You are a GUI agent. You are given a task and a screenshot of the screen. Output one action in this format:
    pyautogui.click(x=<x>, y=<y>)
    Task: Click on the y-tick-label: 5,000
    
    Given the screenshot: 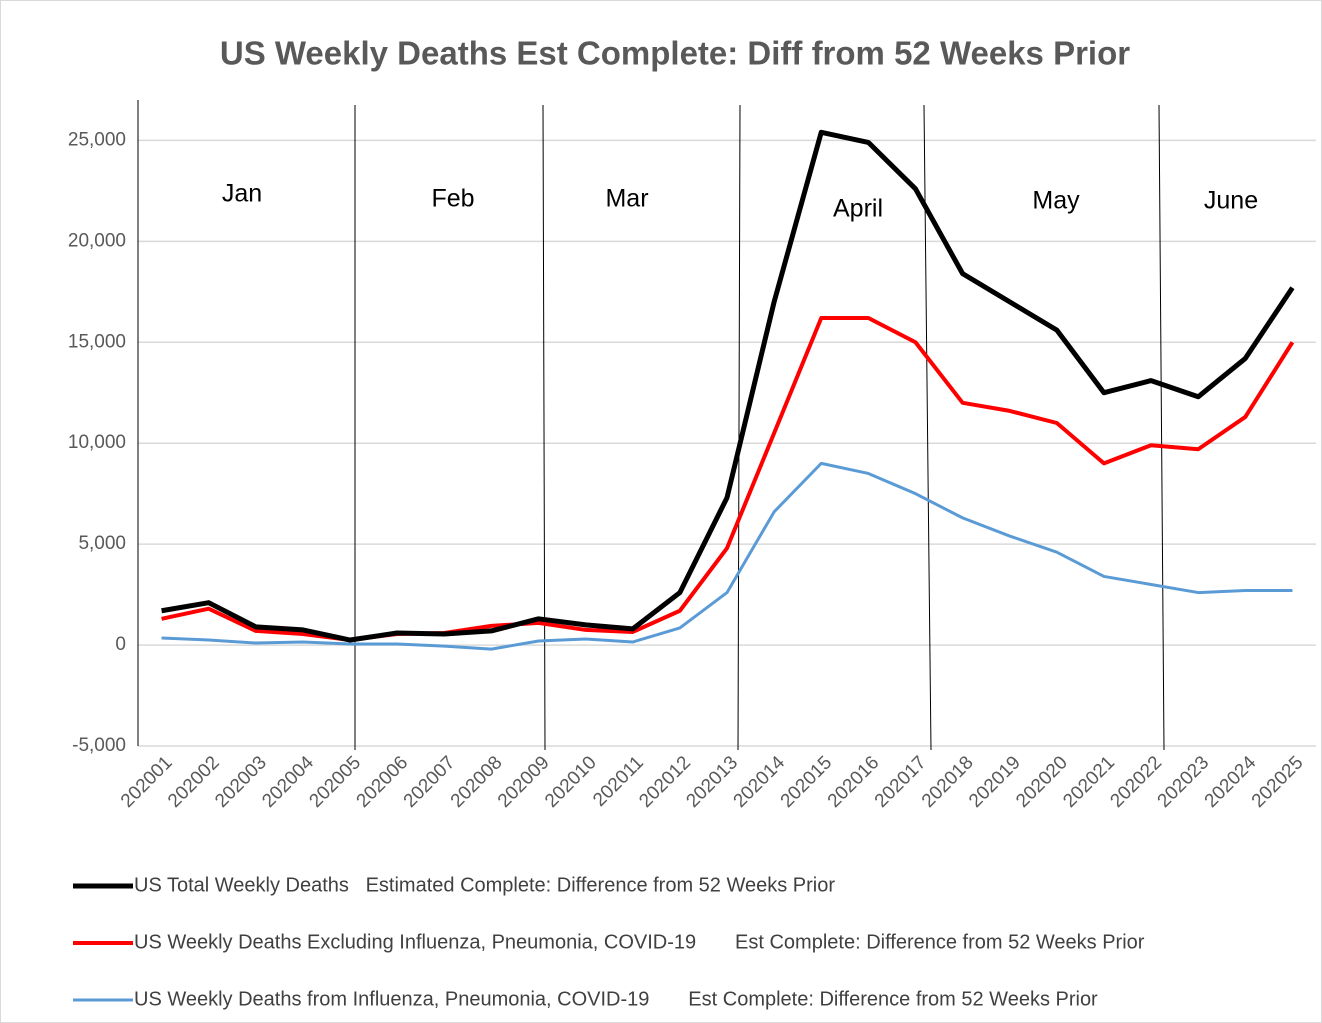 What is the action you would take?
    pyautogui.click(x=102, y=543)
    